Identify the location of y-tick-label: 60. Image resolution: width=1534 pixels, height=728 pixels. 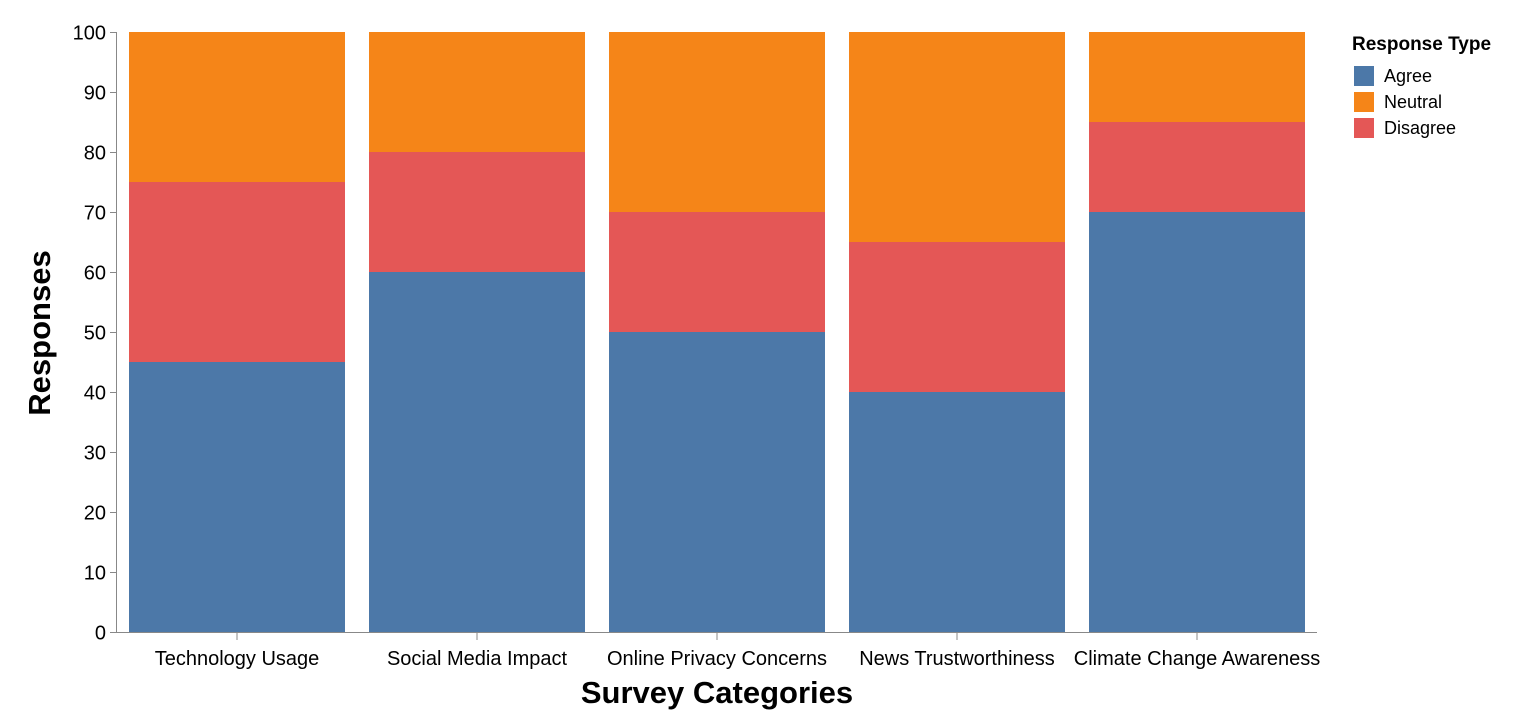
(95, 274).